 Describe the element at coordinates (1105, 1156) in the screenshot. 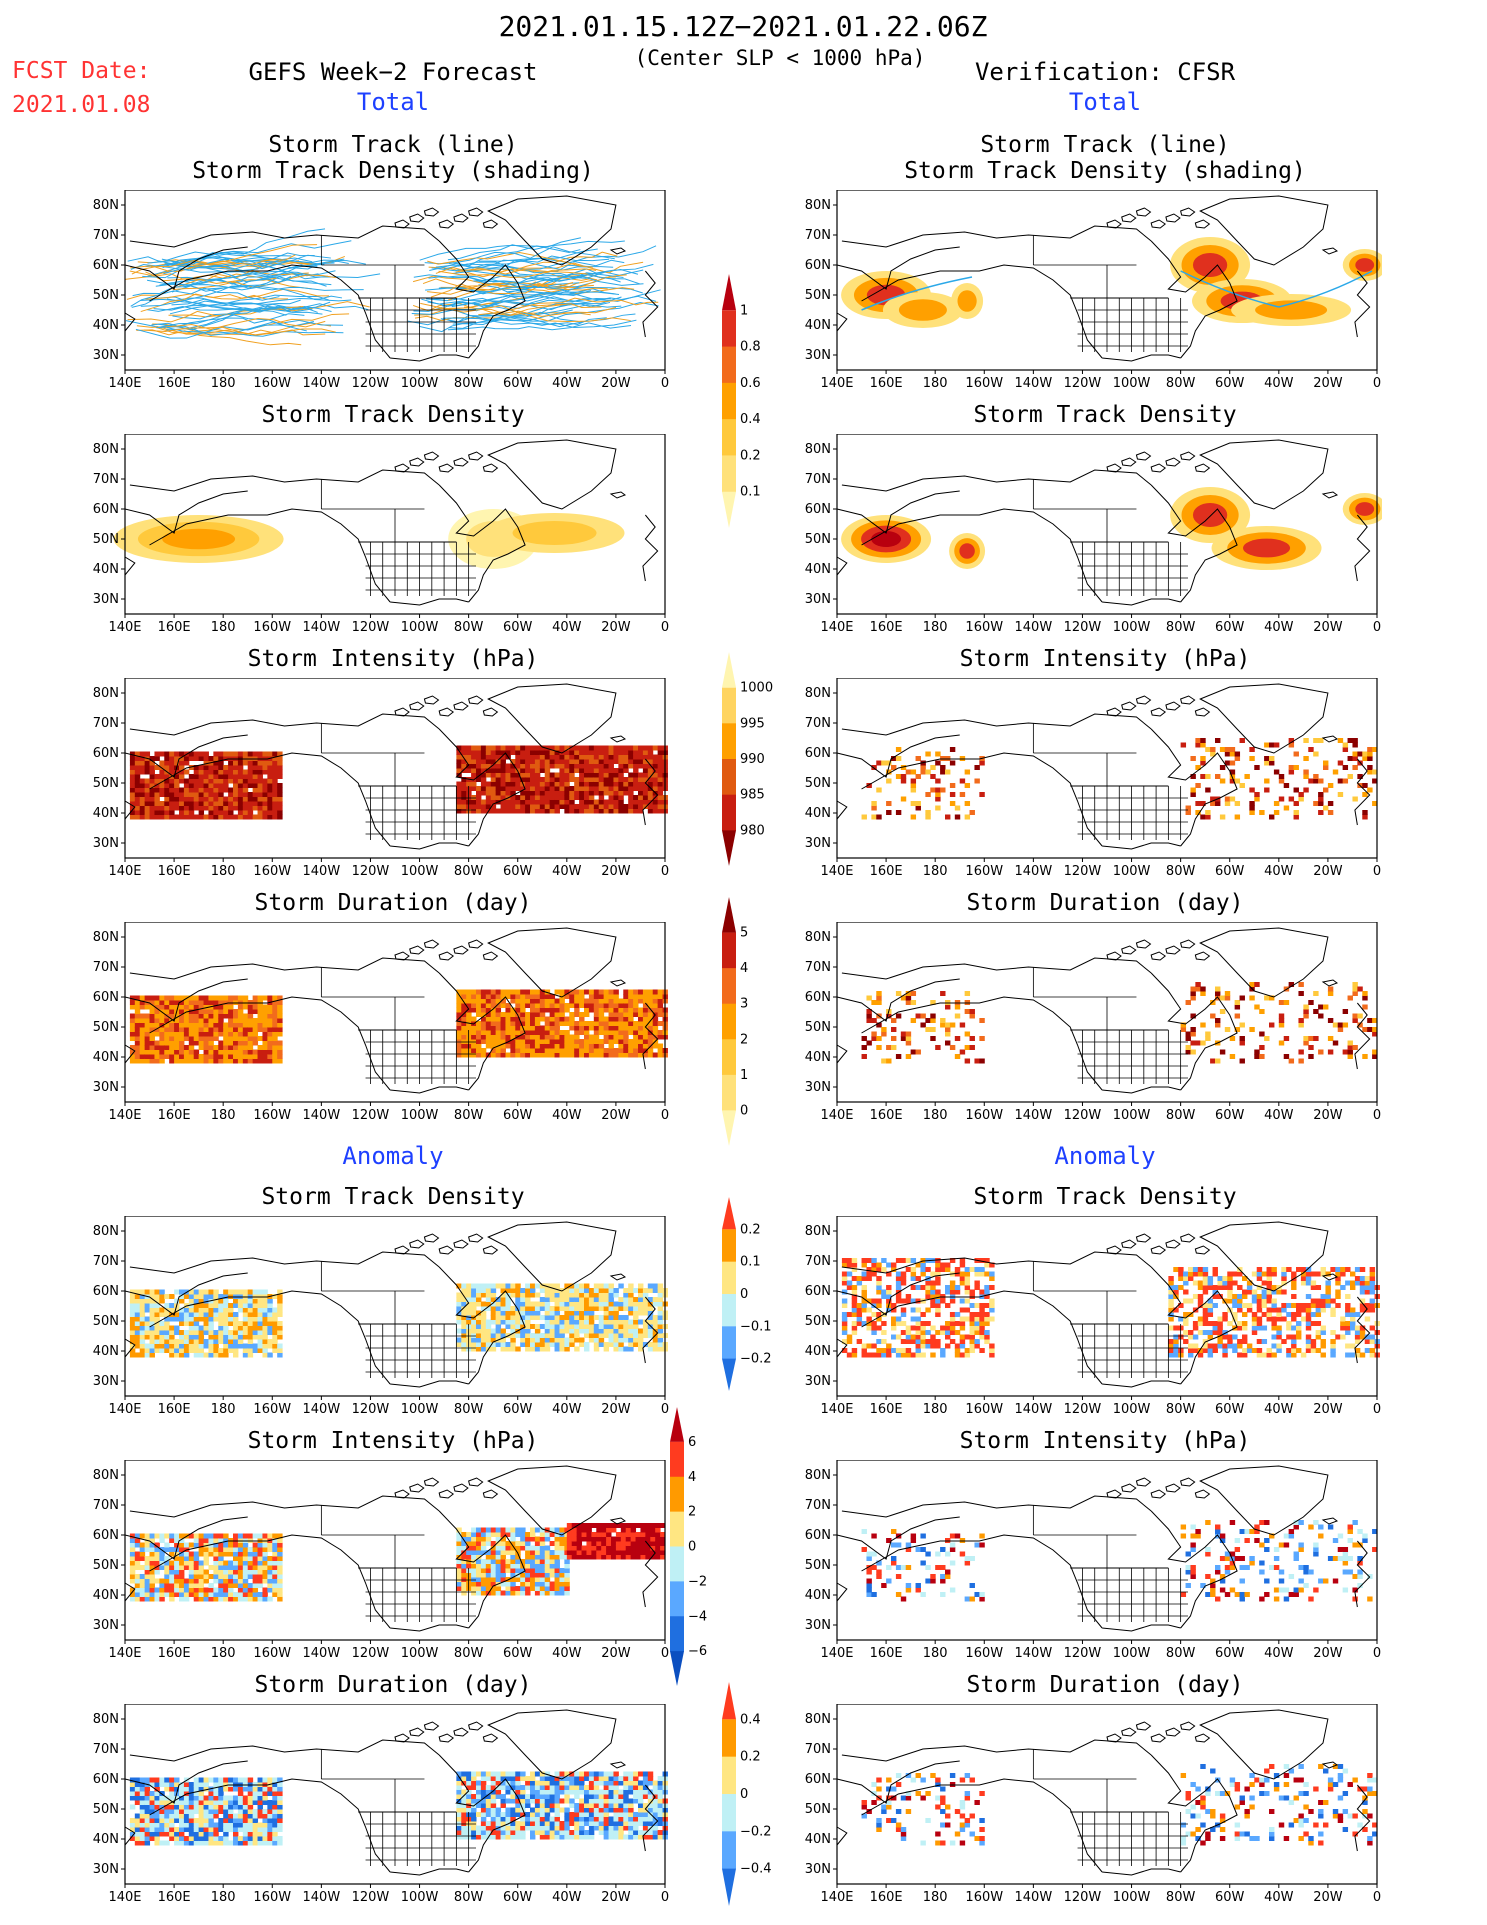

I see `section-anomaly-right: Anomaly` at that location.